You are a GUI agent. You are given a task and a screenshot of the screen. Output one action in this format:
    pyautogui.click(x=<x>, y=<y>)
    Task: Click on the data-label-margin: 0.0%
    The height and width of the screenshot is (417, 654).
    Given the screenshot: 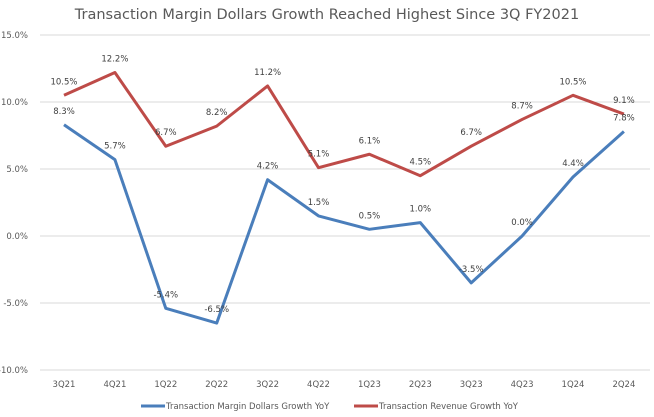 What is the action you would take?
    pyautogui.click(x=522, y=223)
    